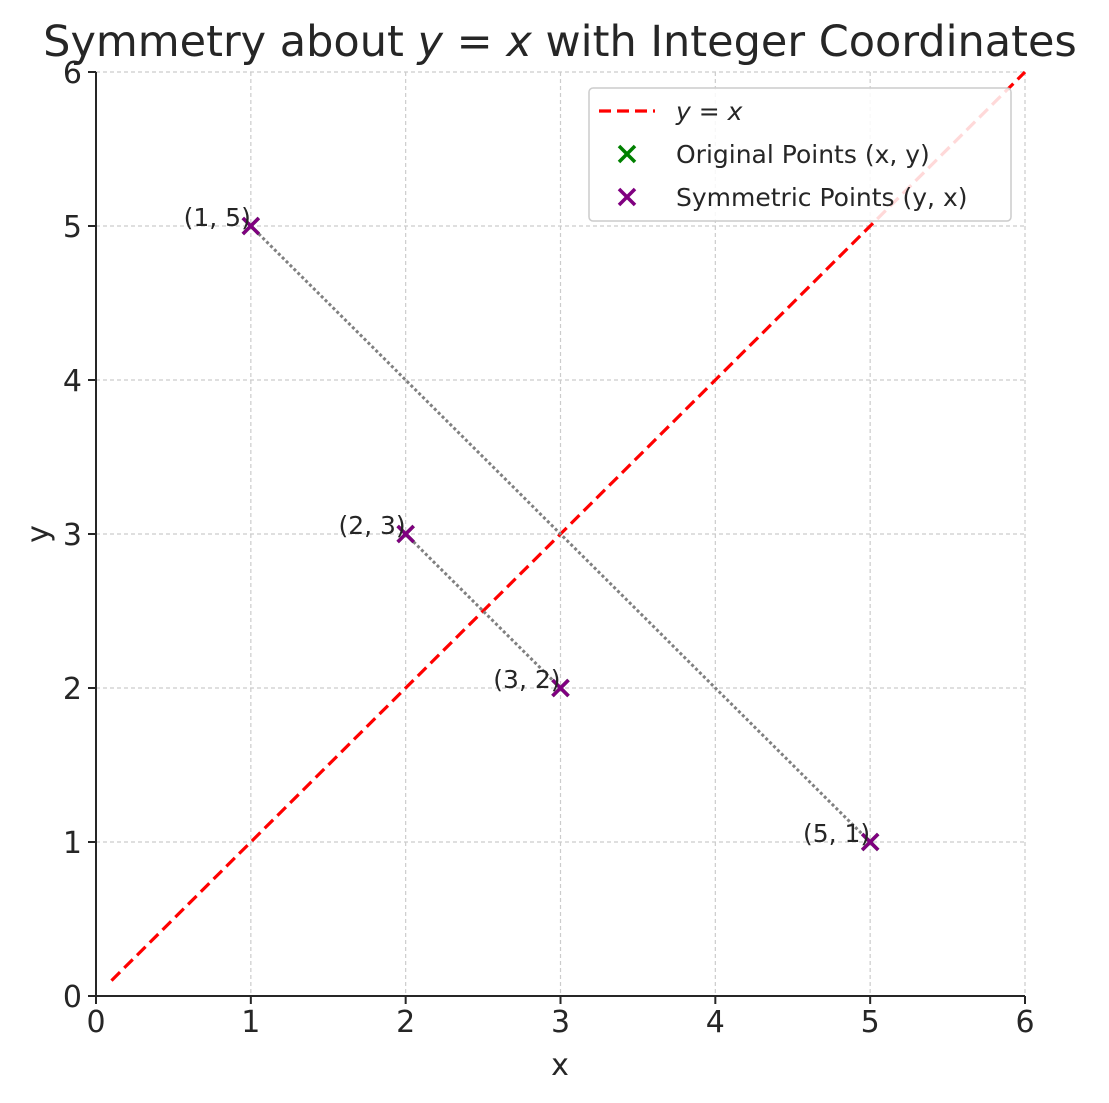  I want to click on y-tick-label-0: 0, so click(72, 997).